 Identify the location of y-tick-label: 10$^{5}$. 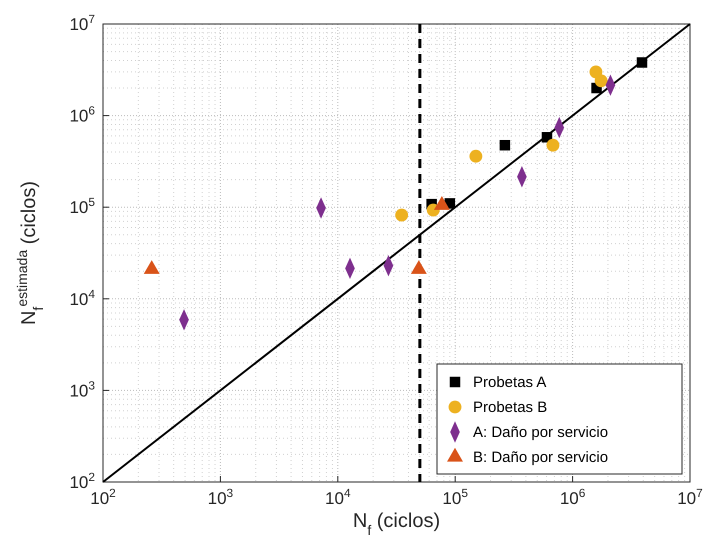
(82, 206).